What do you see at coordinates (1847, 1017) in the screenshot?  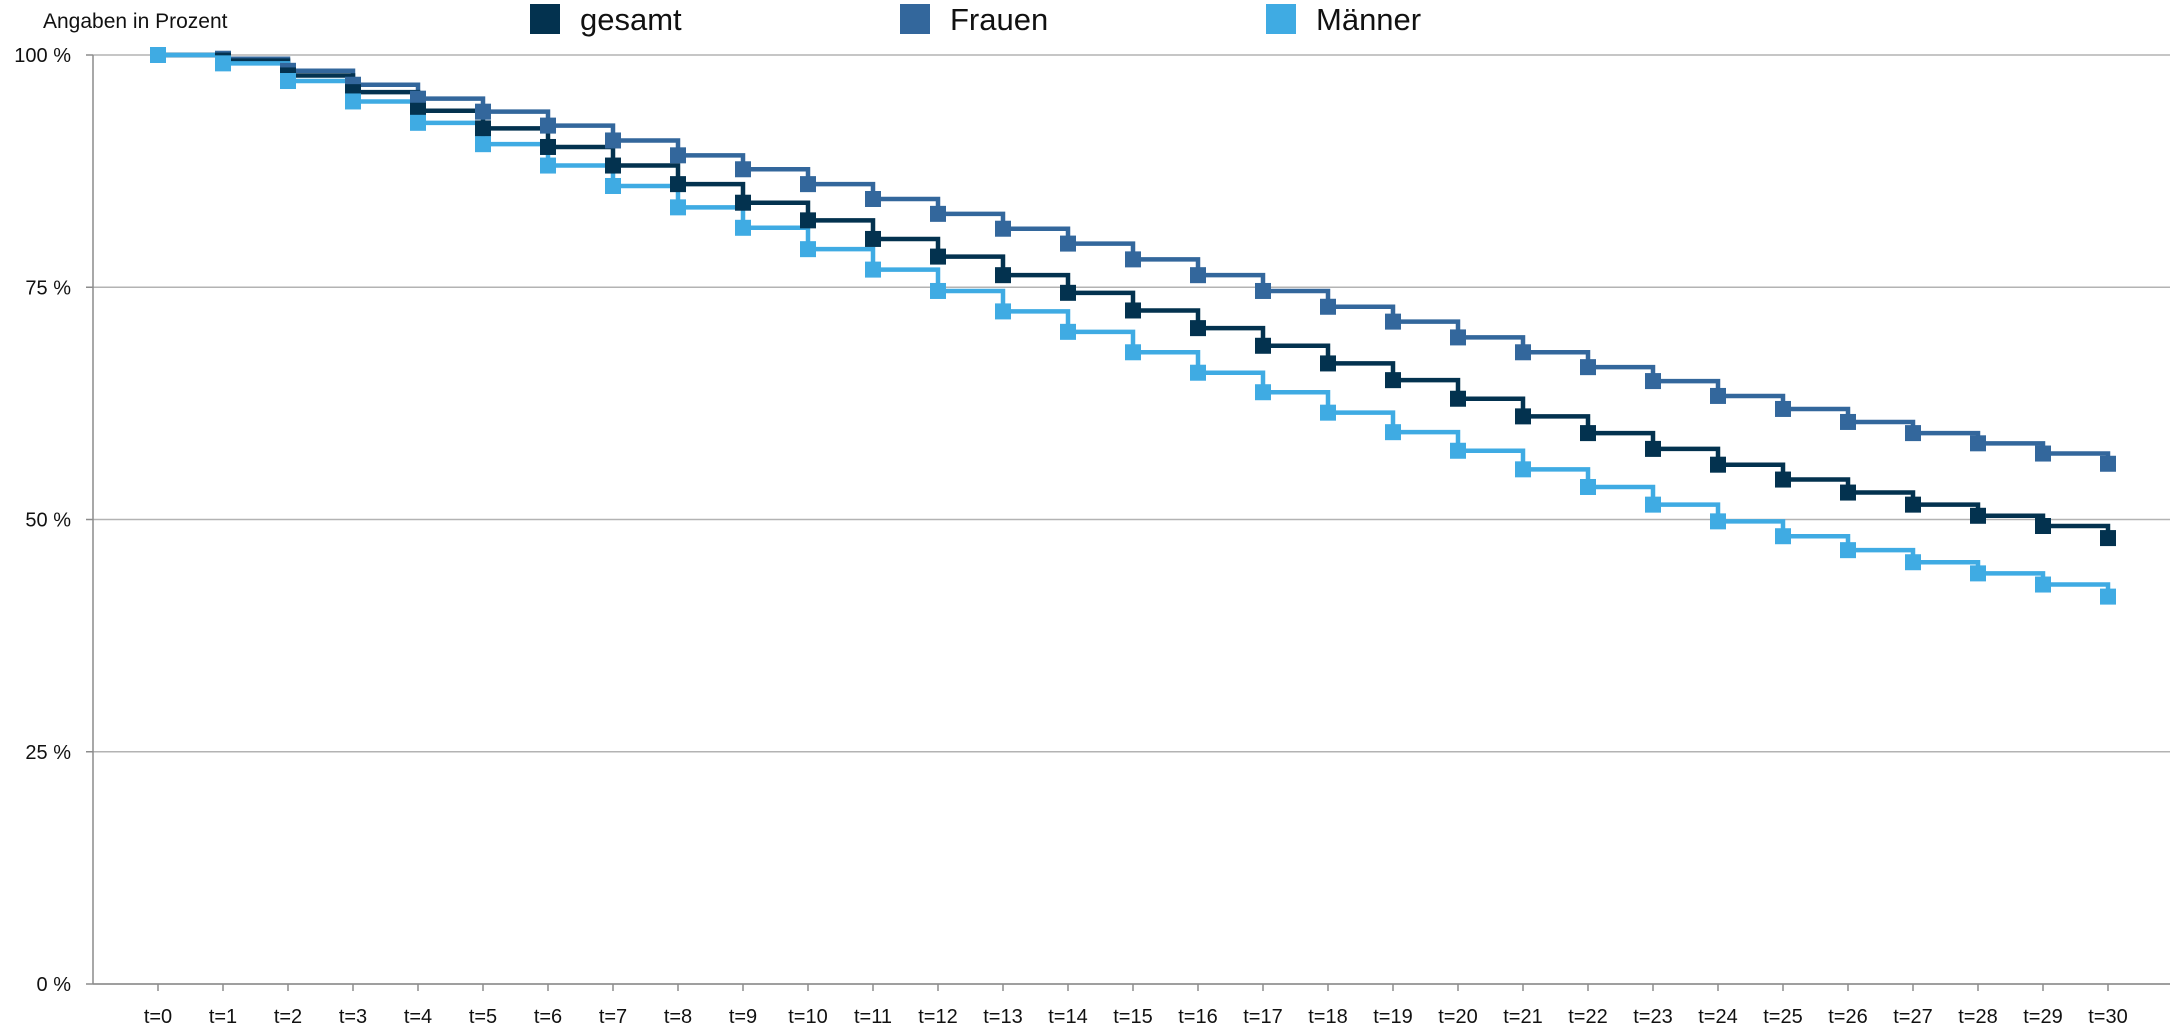 I see `x-tick-label: t=26` at bounding box center [1847, 1017].